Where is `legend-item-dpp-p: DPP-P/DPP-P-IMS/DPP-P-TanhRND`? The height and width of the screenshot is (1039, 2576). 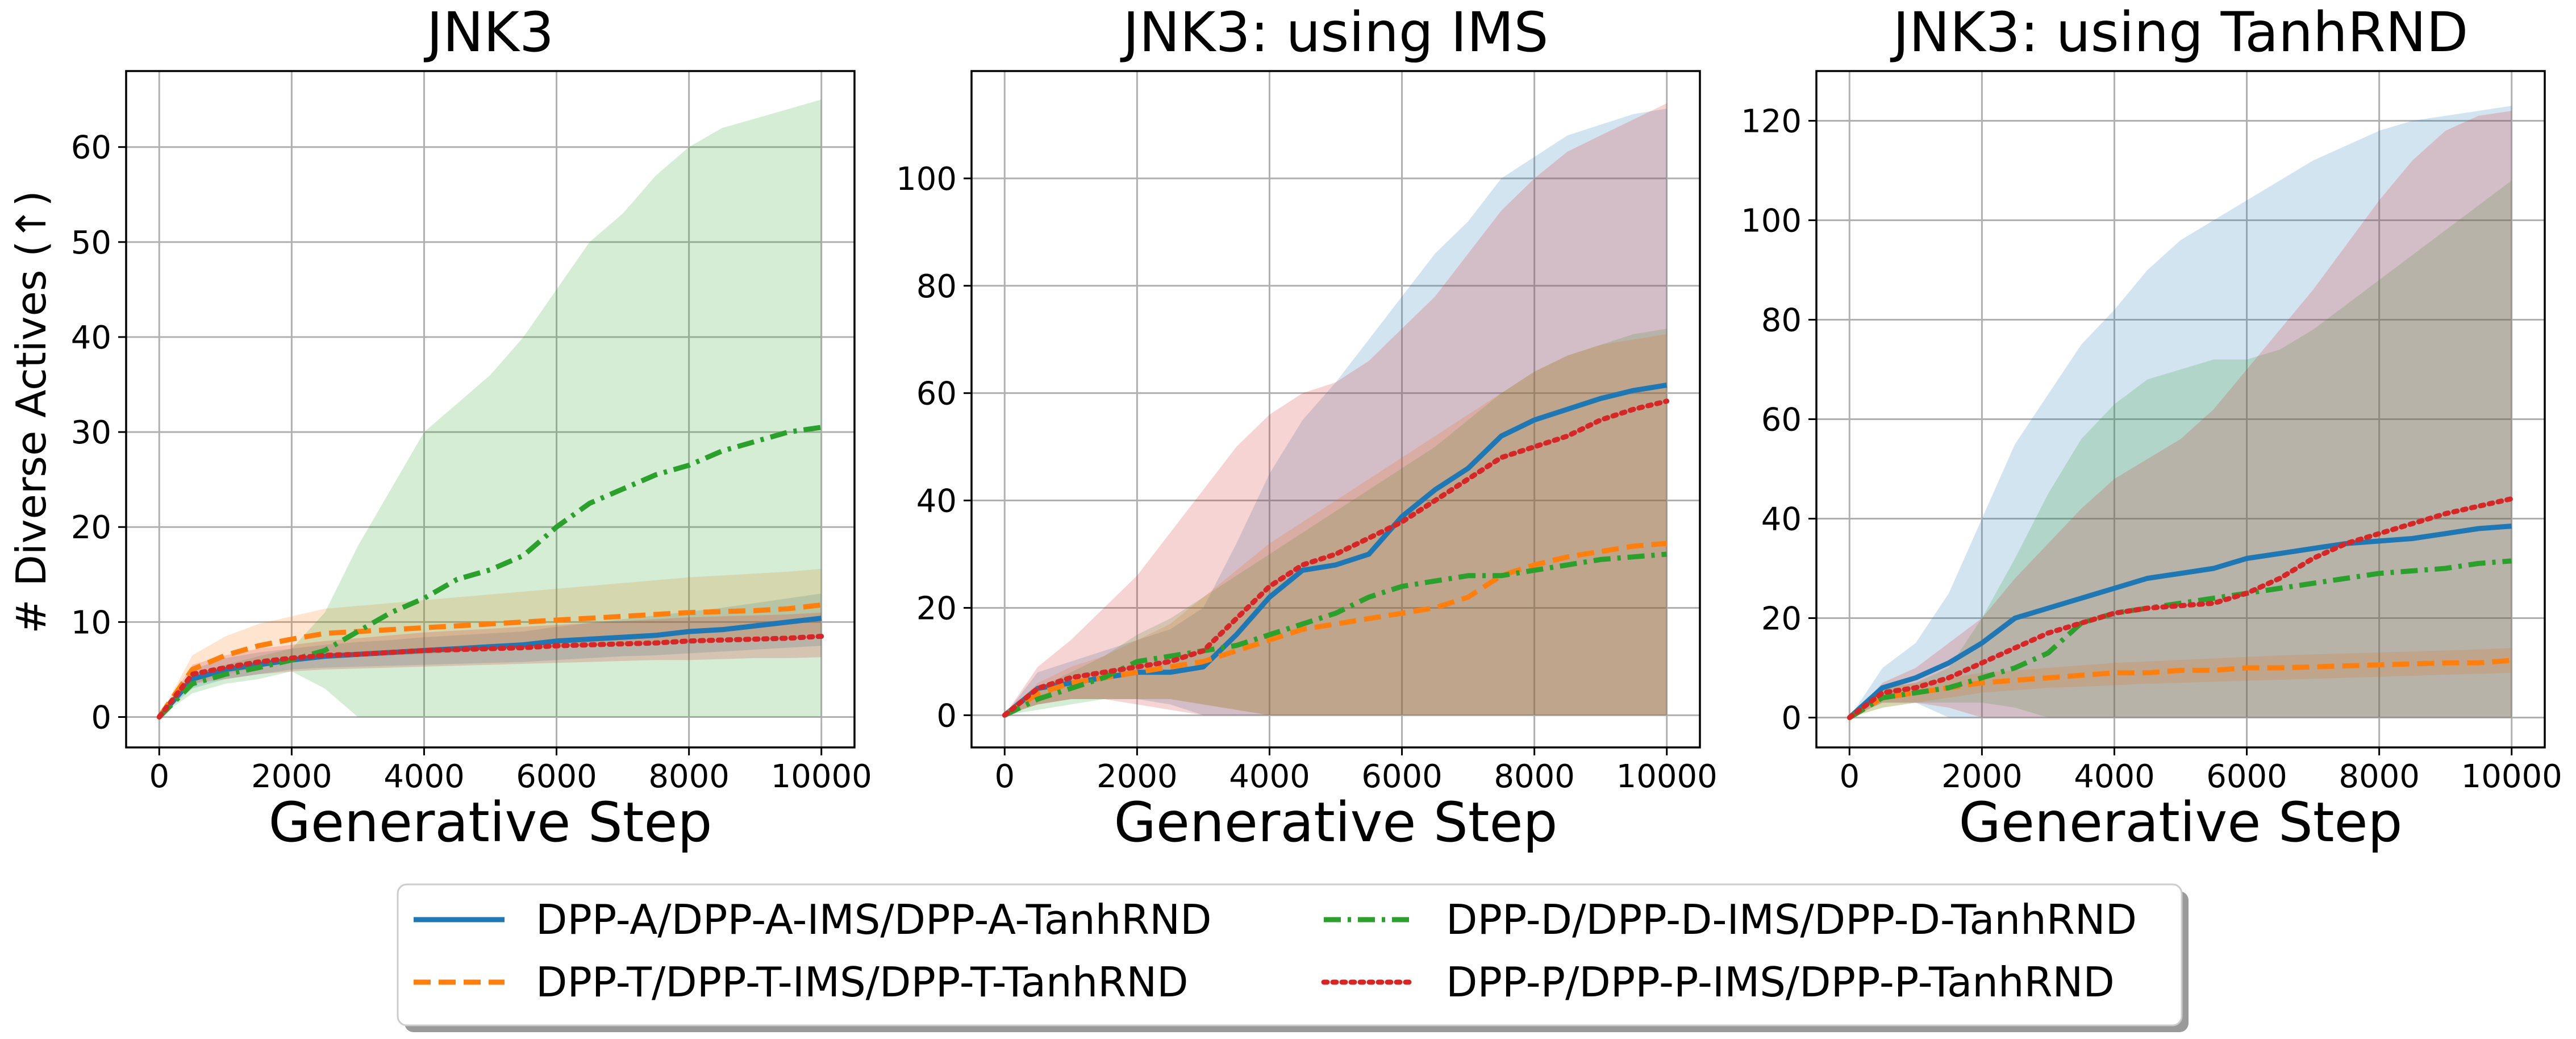
legend-item-dpp-p: DPP-P/DPP-P-IMS/DPP-P-TanhRND is located at coordinates (1718, 982).